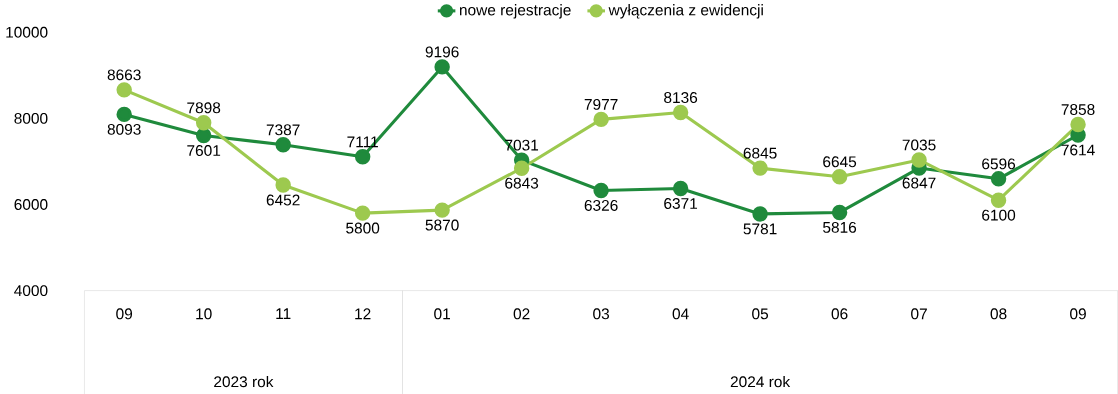 This screenshot has height=394, width=1118. Describe the element at coordinates (839, 314) in the screenshot. I see `x-tick-label: 06` at that location.